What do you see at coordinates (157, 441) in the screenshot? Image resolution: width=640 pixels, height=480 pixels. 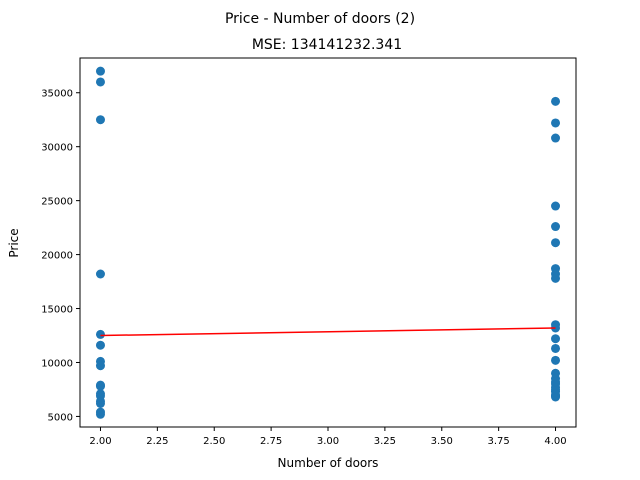 I see `x-tick-label: 2.25` at bounding box center [157, 441].